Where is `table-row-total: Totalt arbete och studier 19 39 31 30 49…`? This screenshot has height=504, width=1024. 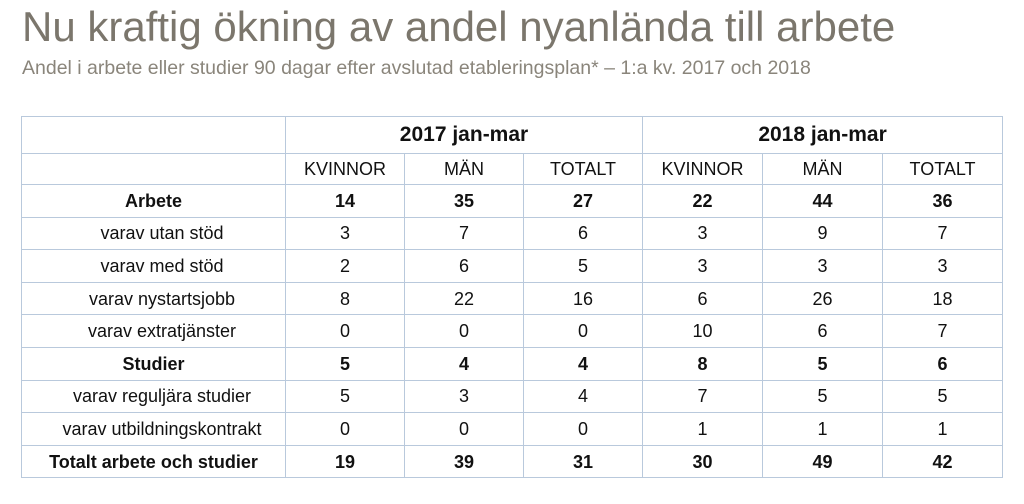 table-row-total: Totalt arbete och studier 19 39 31 30 49… is located at coordinates (512, 461).